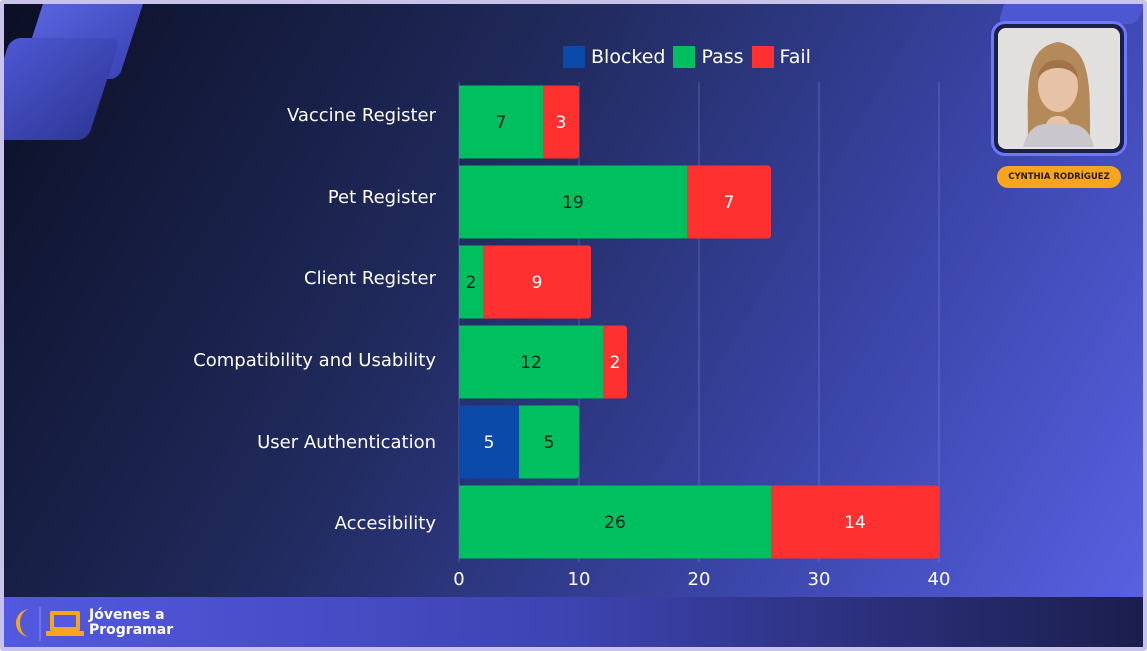  Describe the element at coordinates (819, 579) in the screenshot. I see `x-tick-label: 30` at that location.